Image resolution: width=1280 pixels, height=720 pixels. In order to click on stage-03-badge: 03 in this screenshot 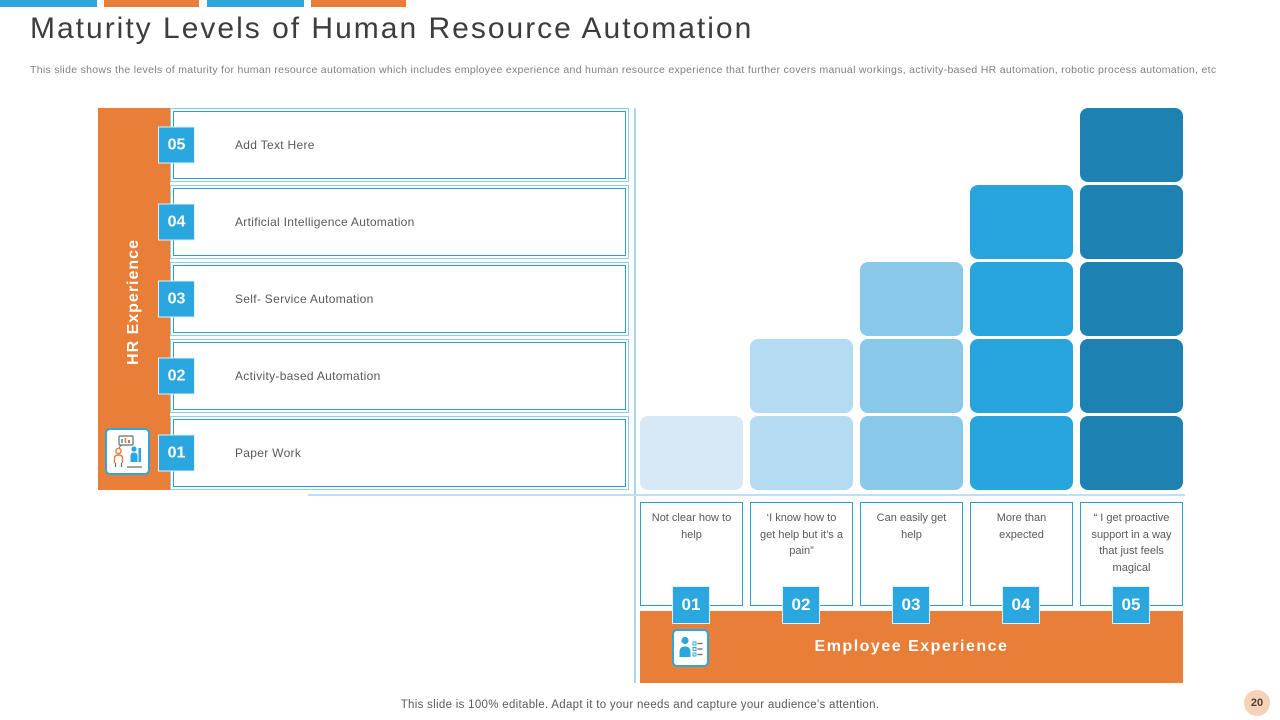, I will do `click(911, 605)`.